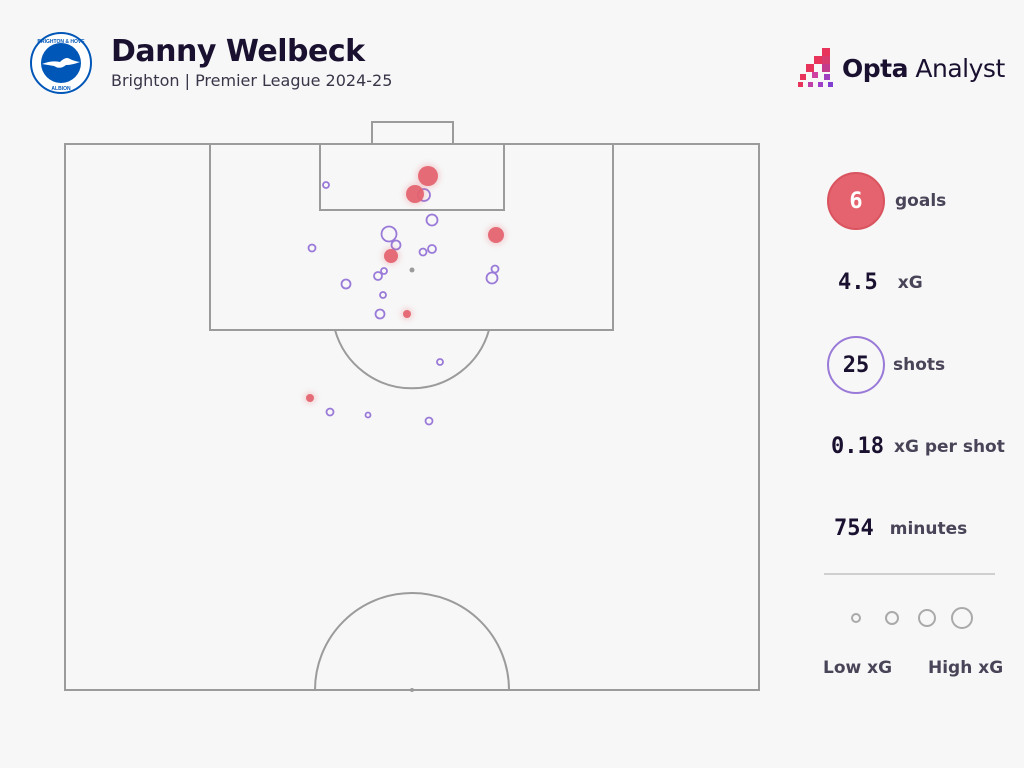 This screenshot has width=1024, height=768. Describe the element at coordinates (61, 63) in the screenshot. I see `brighton-badge-icon: BRIGHTON & HOVE ALBION` at that location.